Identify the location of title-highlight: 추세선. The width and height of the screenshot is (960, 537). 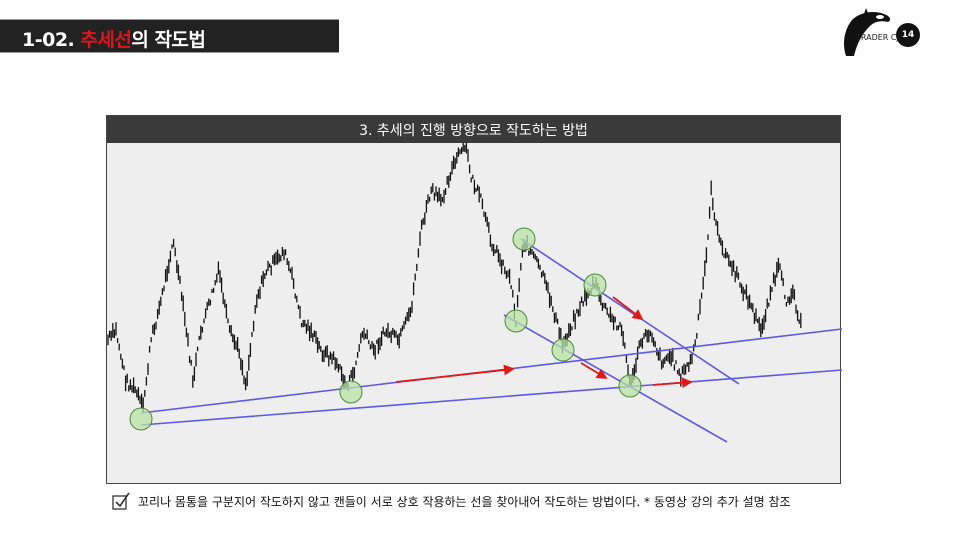
(106, 40).